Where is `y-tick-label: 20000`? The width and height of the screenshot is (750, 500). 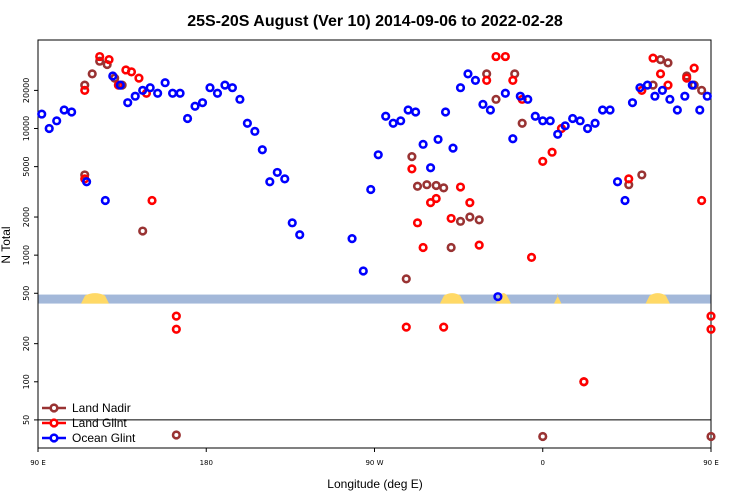
y-tick-label: 20000 is located at coordinates (26, 90).